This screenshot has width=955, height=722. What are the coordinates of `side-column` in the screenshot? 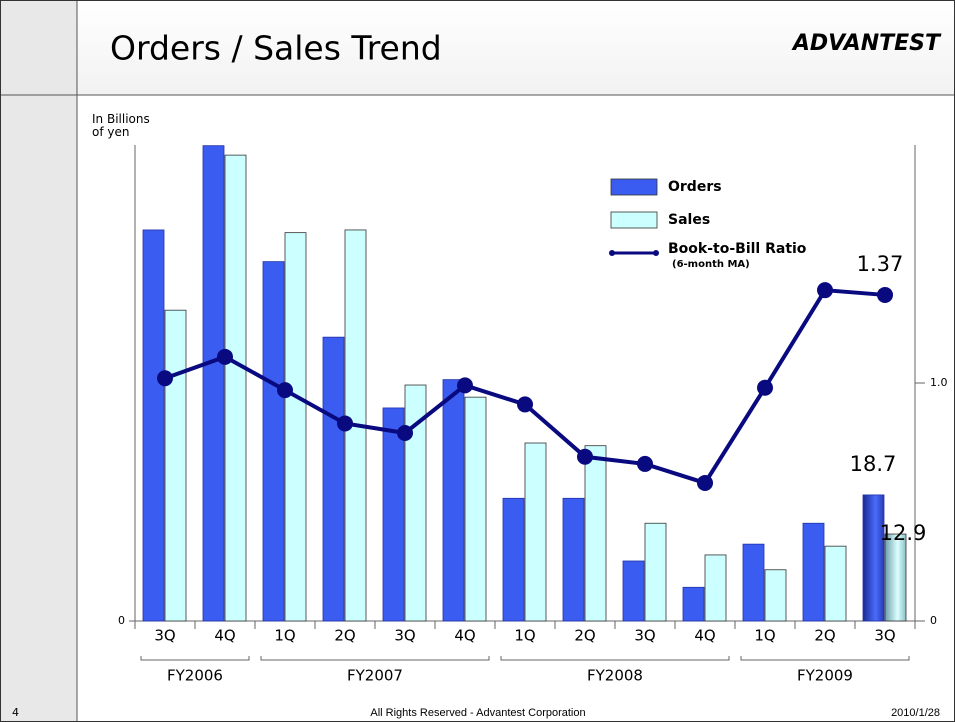 It's located at (38, 361).